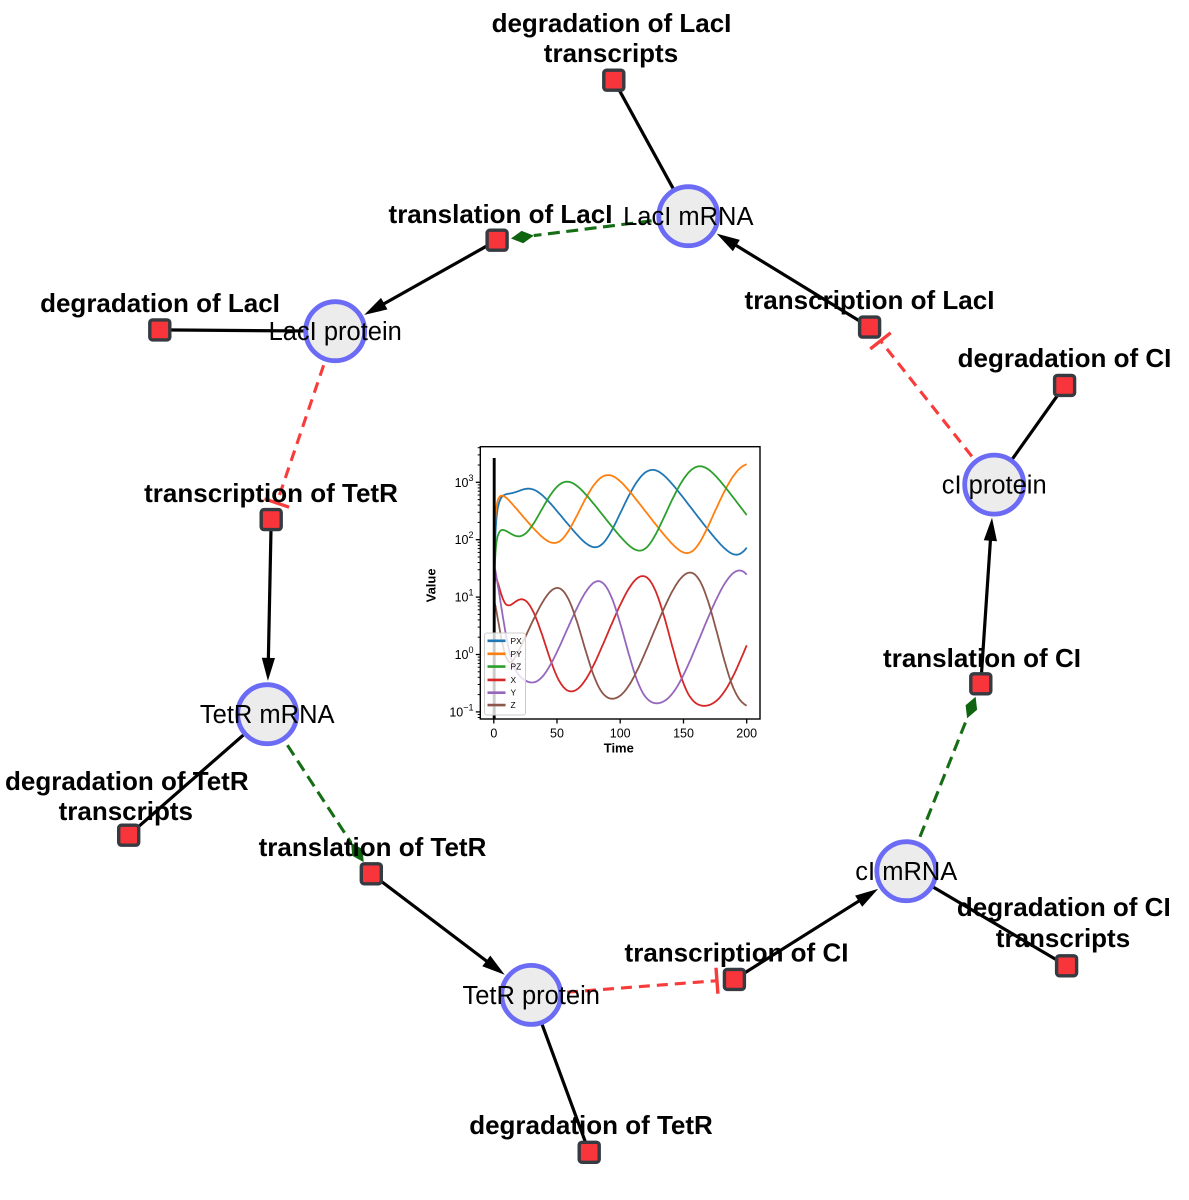  Describe the element at coordinates (493, 734) in the screenshot. I see `svg-text: 0` at that location.